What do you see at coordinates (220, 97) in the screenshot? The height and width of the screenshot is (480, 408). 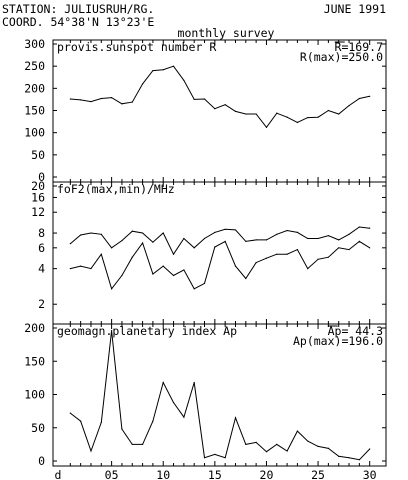 I see `series-line` at bounding box center [220, 97].